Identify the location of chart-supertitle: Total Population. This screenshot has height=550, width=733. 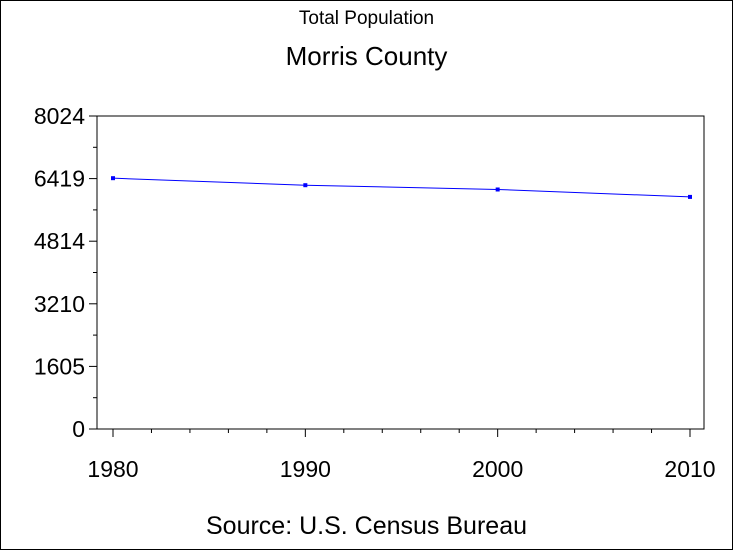
(366, 18).